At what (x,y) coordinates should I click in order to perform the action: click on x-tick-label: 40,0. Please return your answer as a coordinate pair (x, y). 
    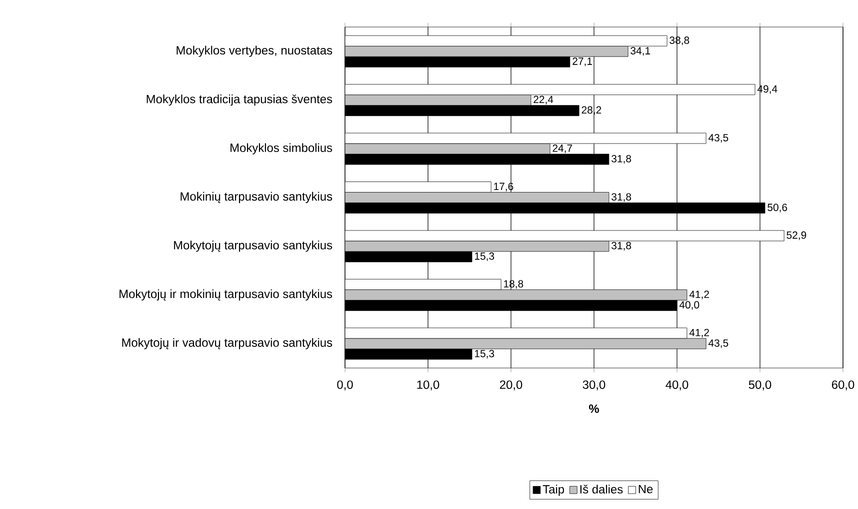
    Looking at the image, I should click on (677, 385).